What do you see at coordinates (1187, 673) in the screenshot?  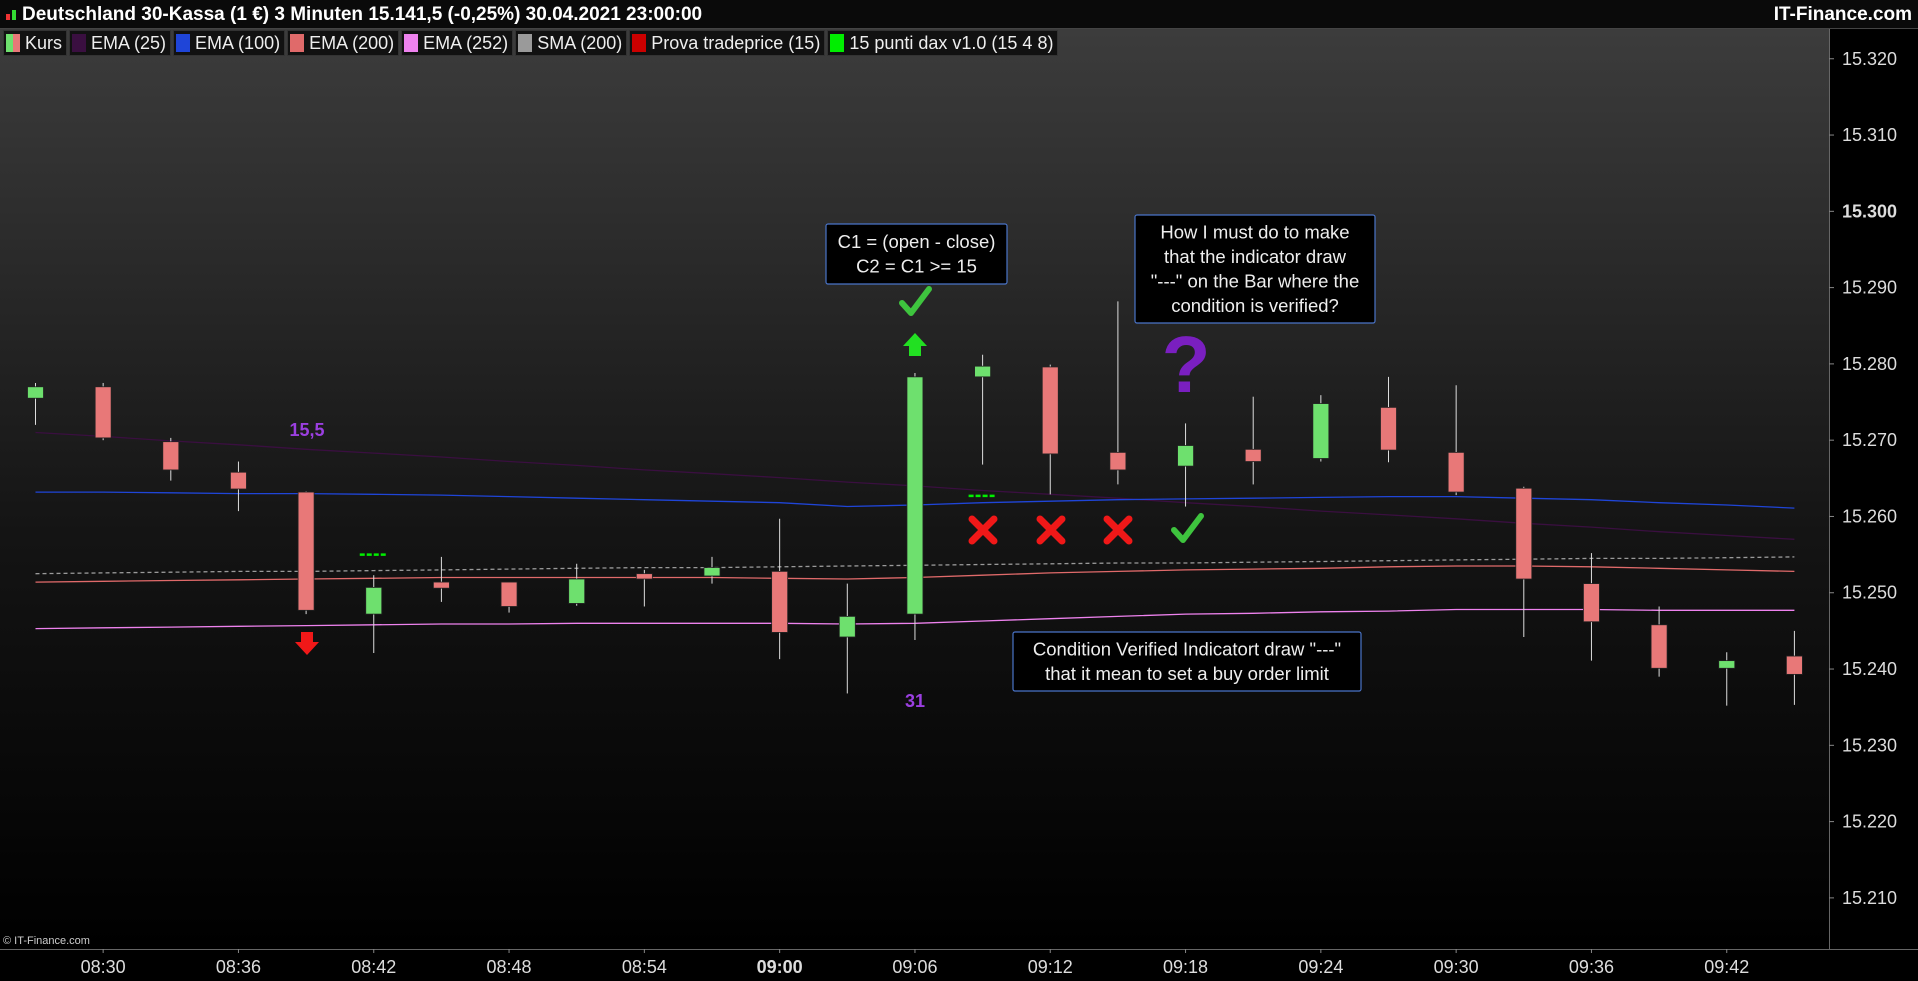 I see `annotation-text: that it mean to set a buy order limit` at bounding box center [1187, 673].